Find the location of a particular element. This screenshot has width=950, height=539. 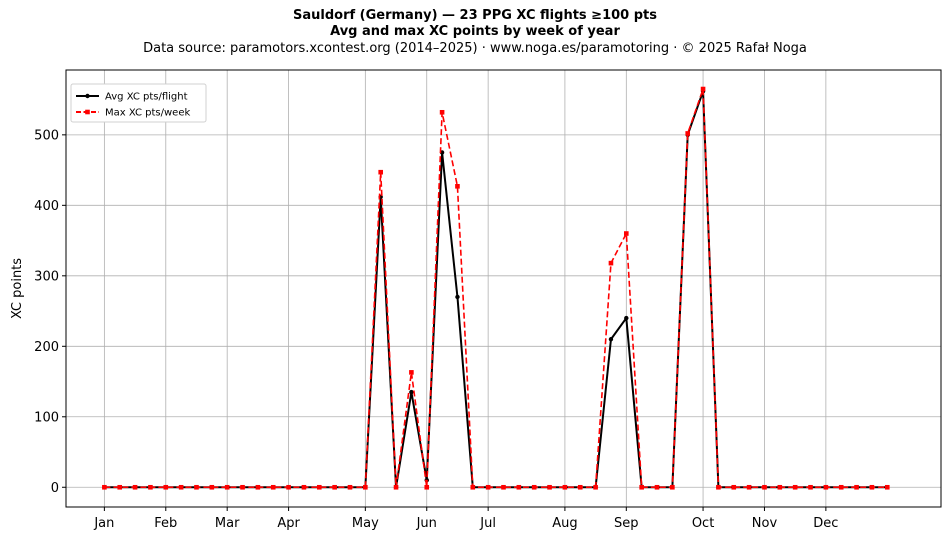

y-tick-label: 0 is located at coordinates (55, 488).